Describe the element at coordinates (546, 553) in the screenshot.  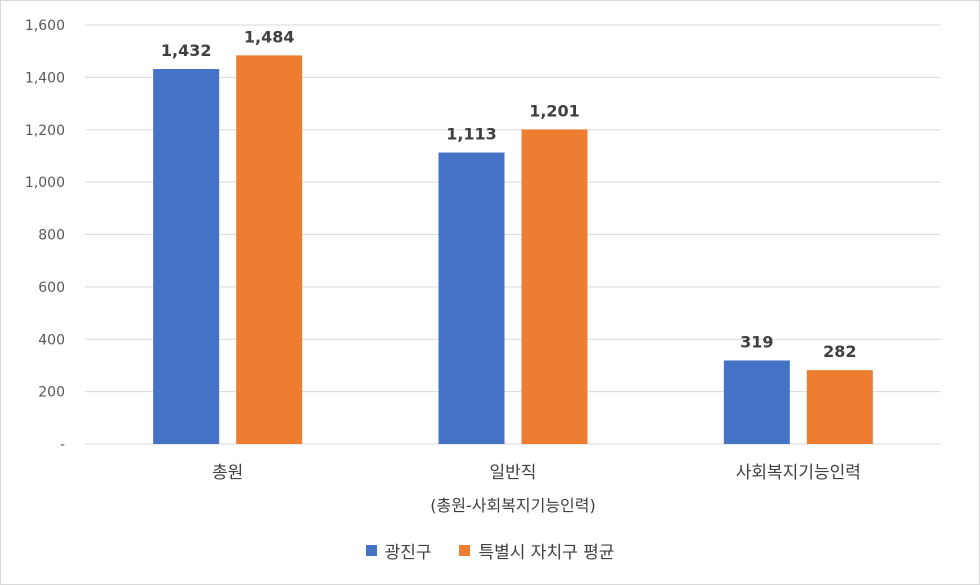
I see `legend-label: 특별시 자치구 평균` at that location.